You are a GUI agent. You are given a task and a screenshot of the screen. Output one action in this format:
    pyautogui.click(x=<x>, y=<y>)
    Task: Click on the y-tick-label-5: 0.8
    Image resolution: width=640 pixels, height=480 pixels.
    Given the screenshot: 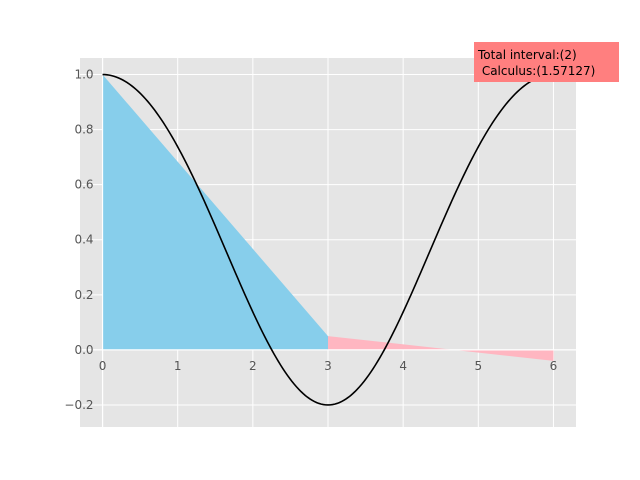 What is the action you would take?
    pyautogui.click(x=83, y=130)
    